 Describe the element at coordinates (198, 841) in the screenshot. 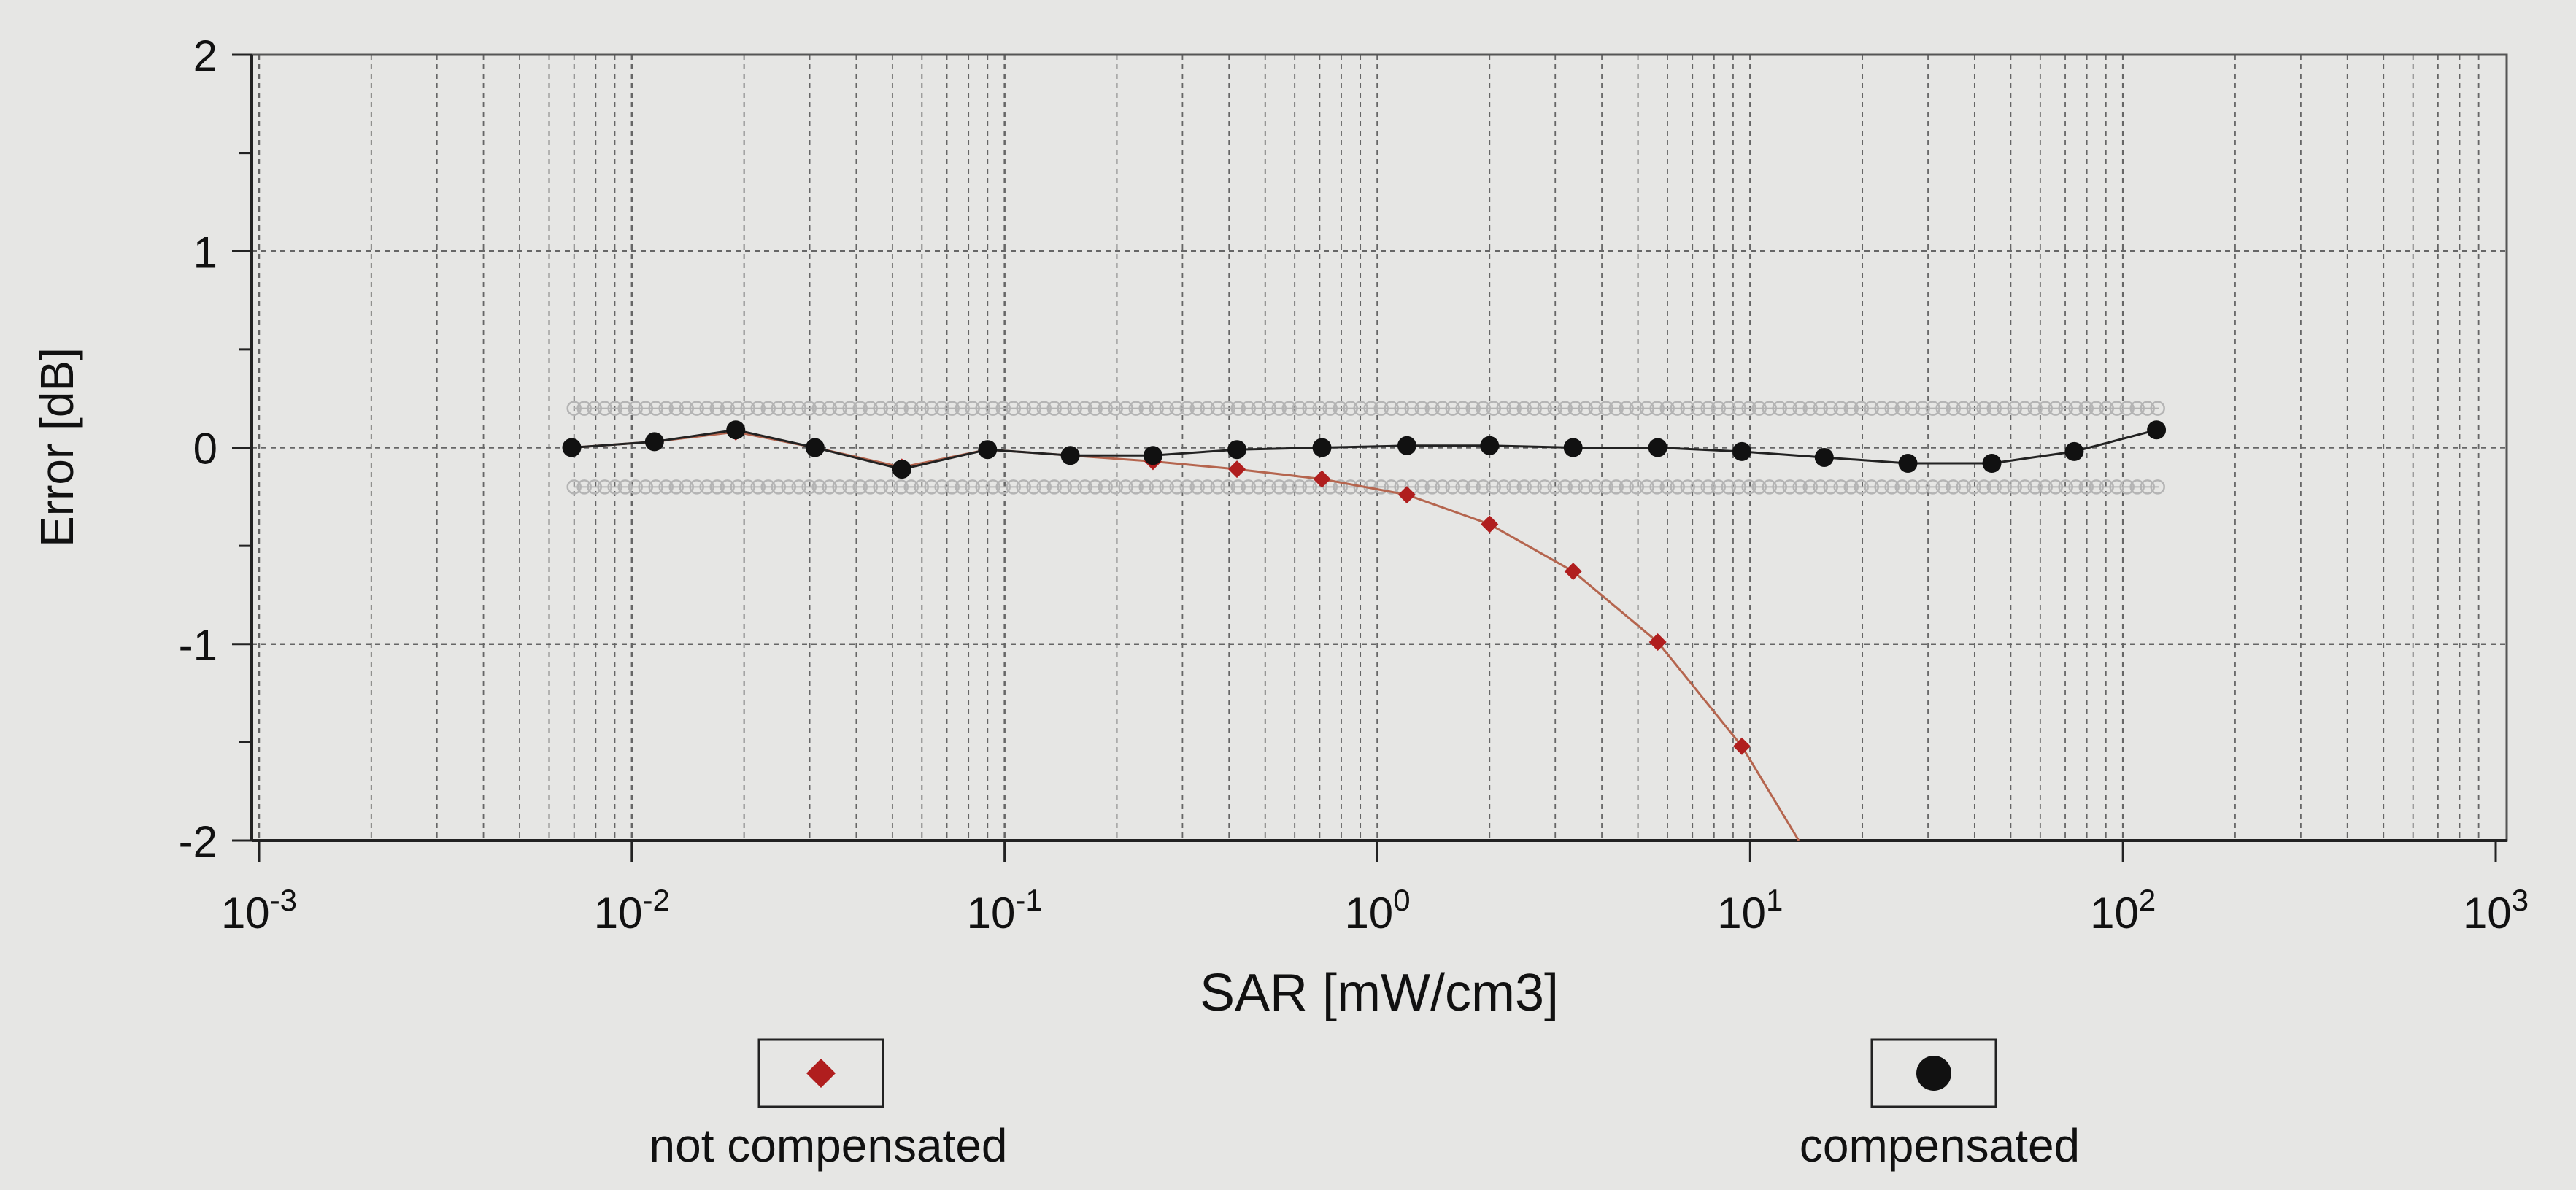

I see `y-tick-label: -2` at that location.